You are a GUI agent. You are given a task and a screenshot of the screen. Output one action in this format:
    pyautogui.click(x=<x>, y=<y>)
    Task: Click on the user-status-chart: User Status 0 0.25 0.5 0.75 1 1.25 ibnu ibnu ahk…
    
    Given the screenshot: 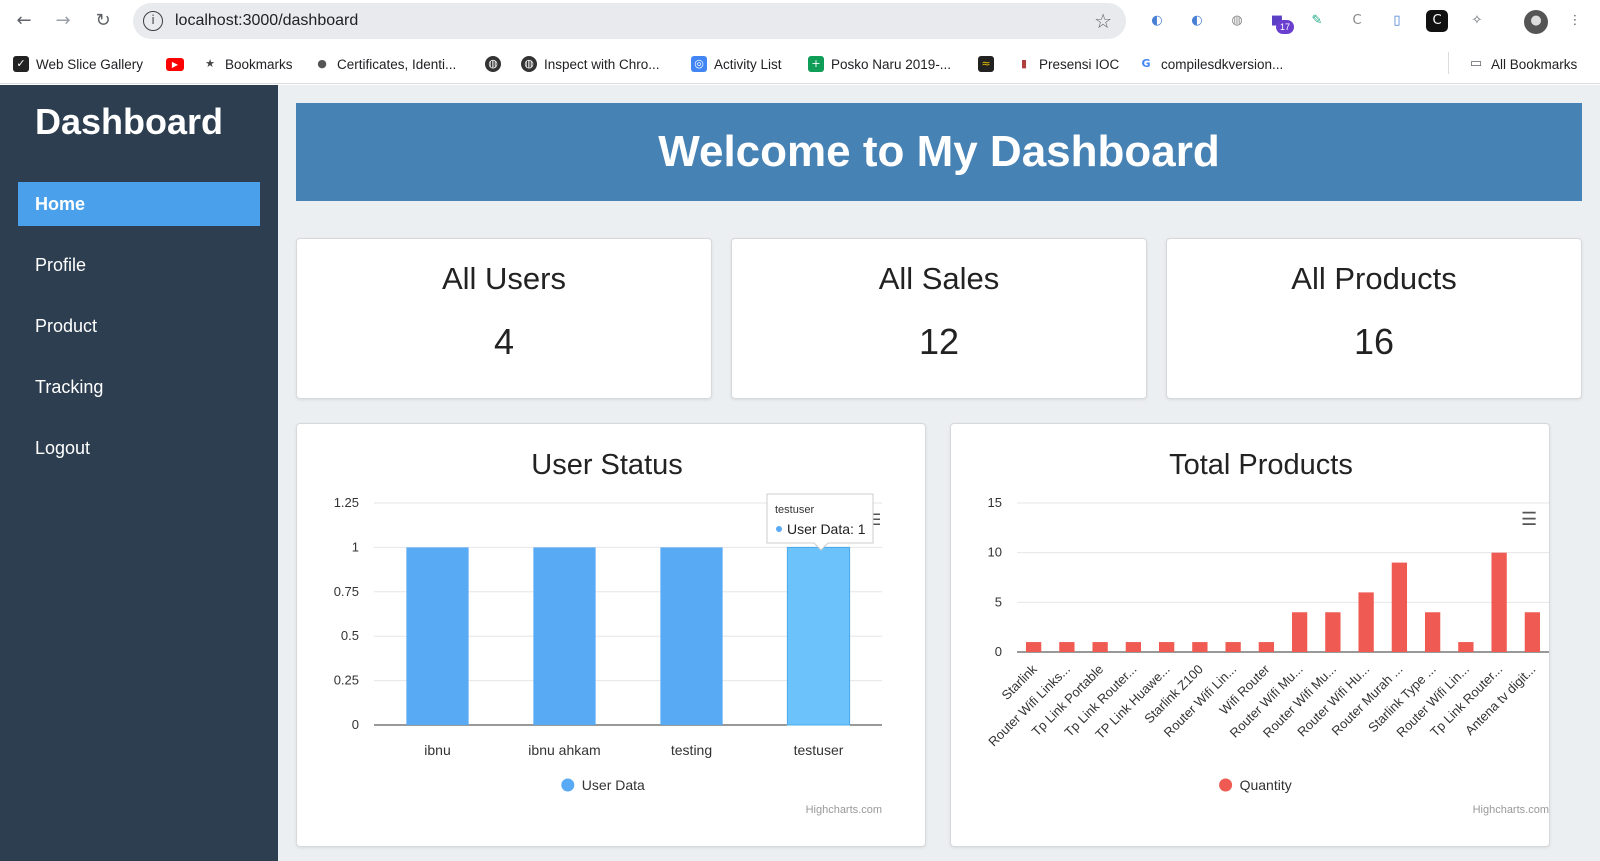 What is the action you would take?
    pyautogui.click(x=608, y=632)
    